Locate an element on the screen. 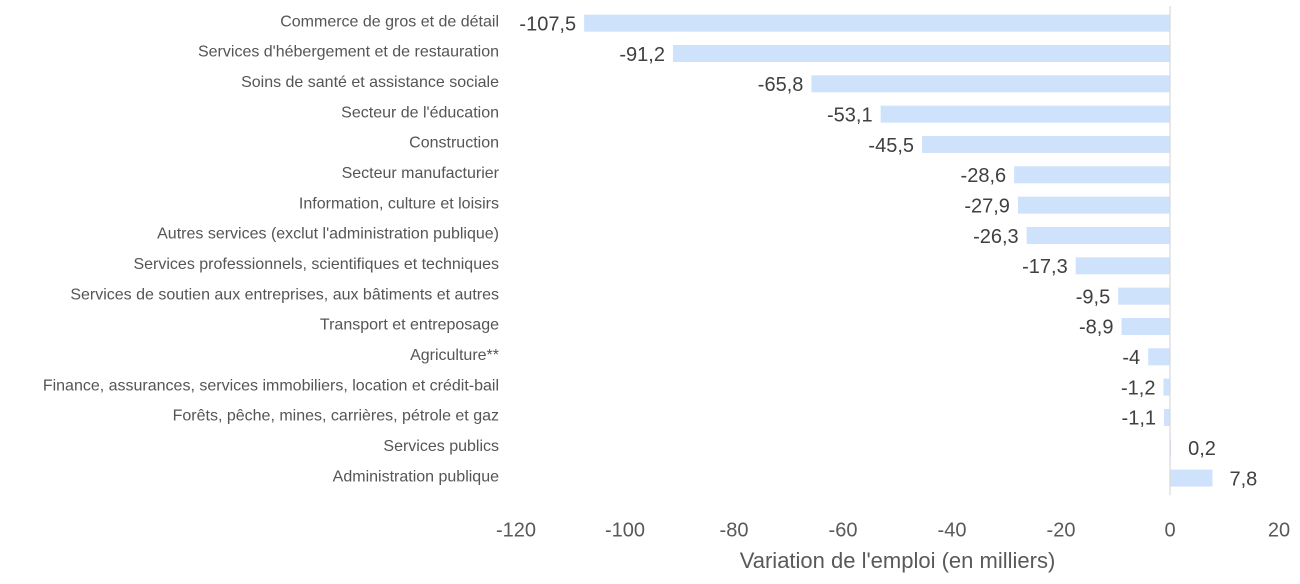  x-tick-label: -20 is located at coordinates (1061, 530).